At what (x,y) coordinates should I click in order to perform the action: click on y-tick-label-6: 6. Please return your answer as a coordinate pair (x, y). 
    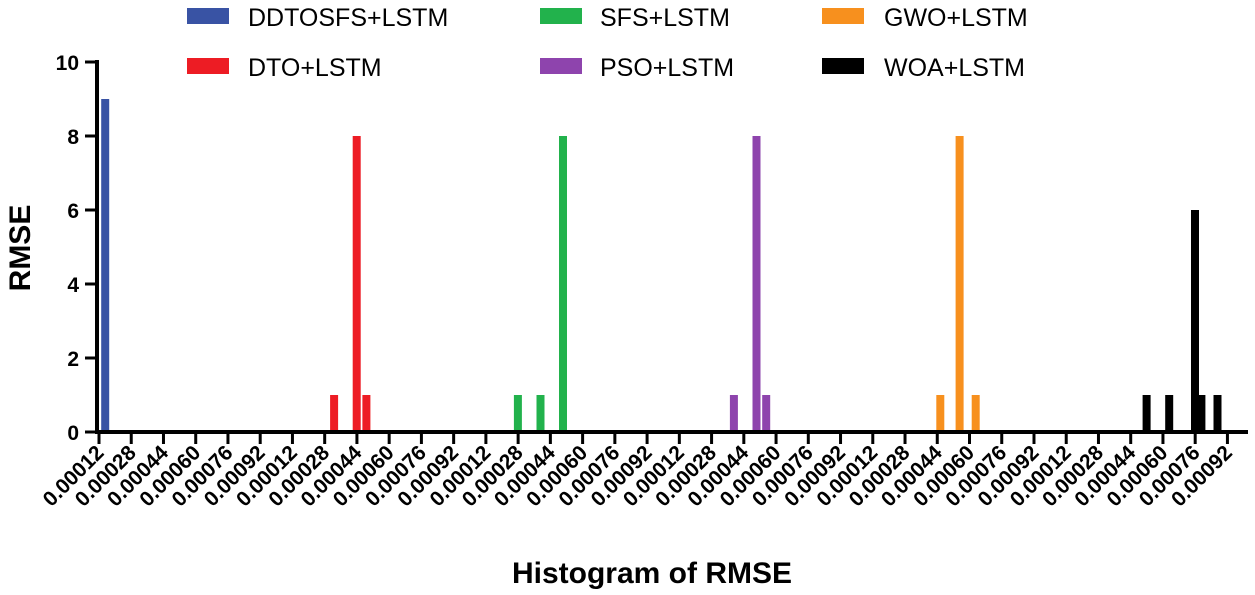
    Looking at the image, I should click on (73, 211).